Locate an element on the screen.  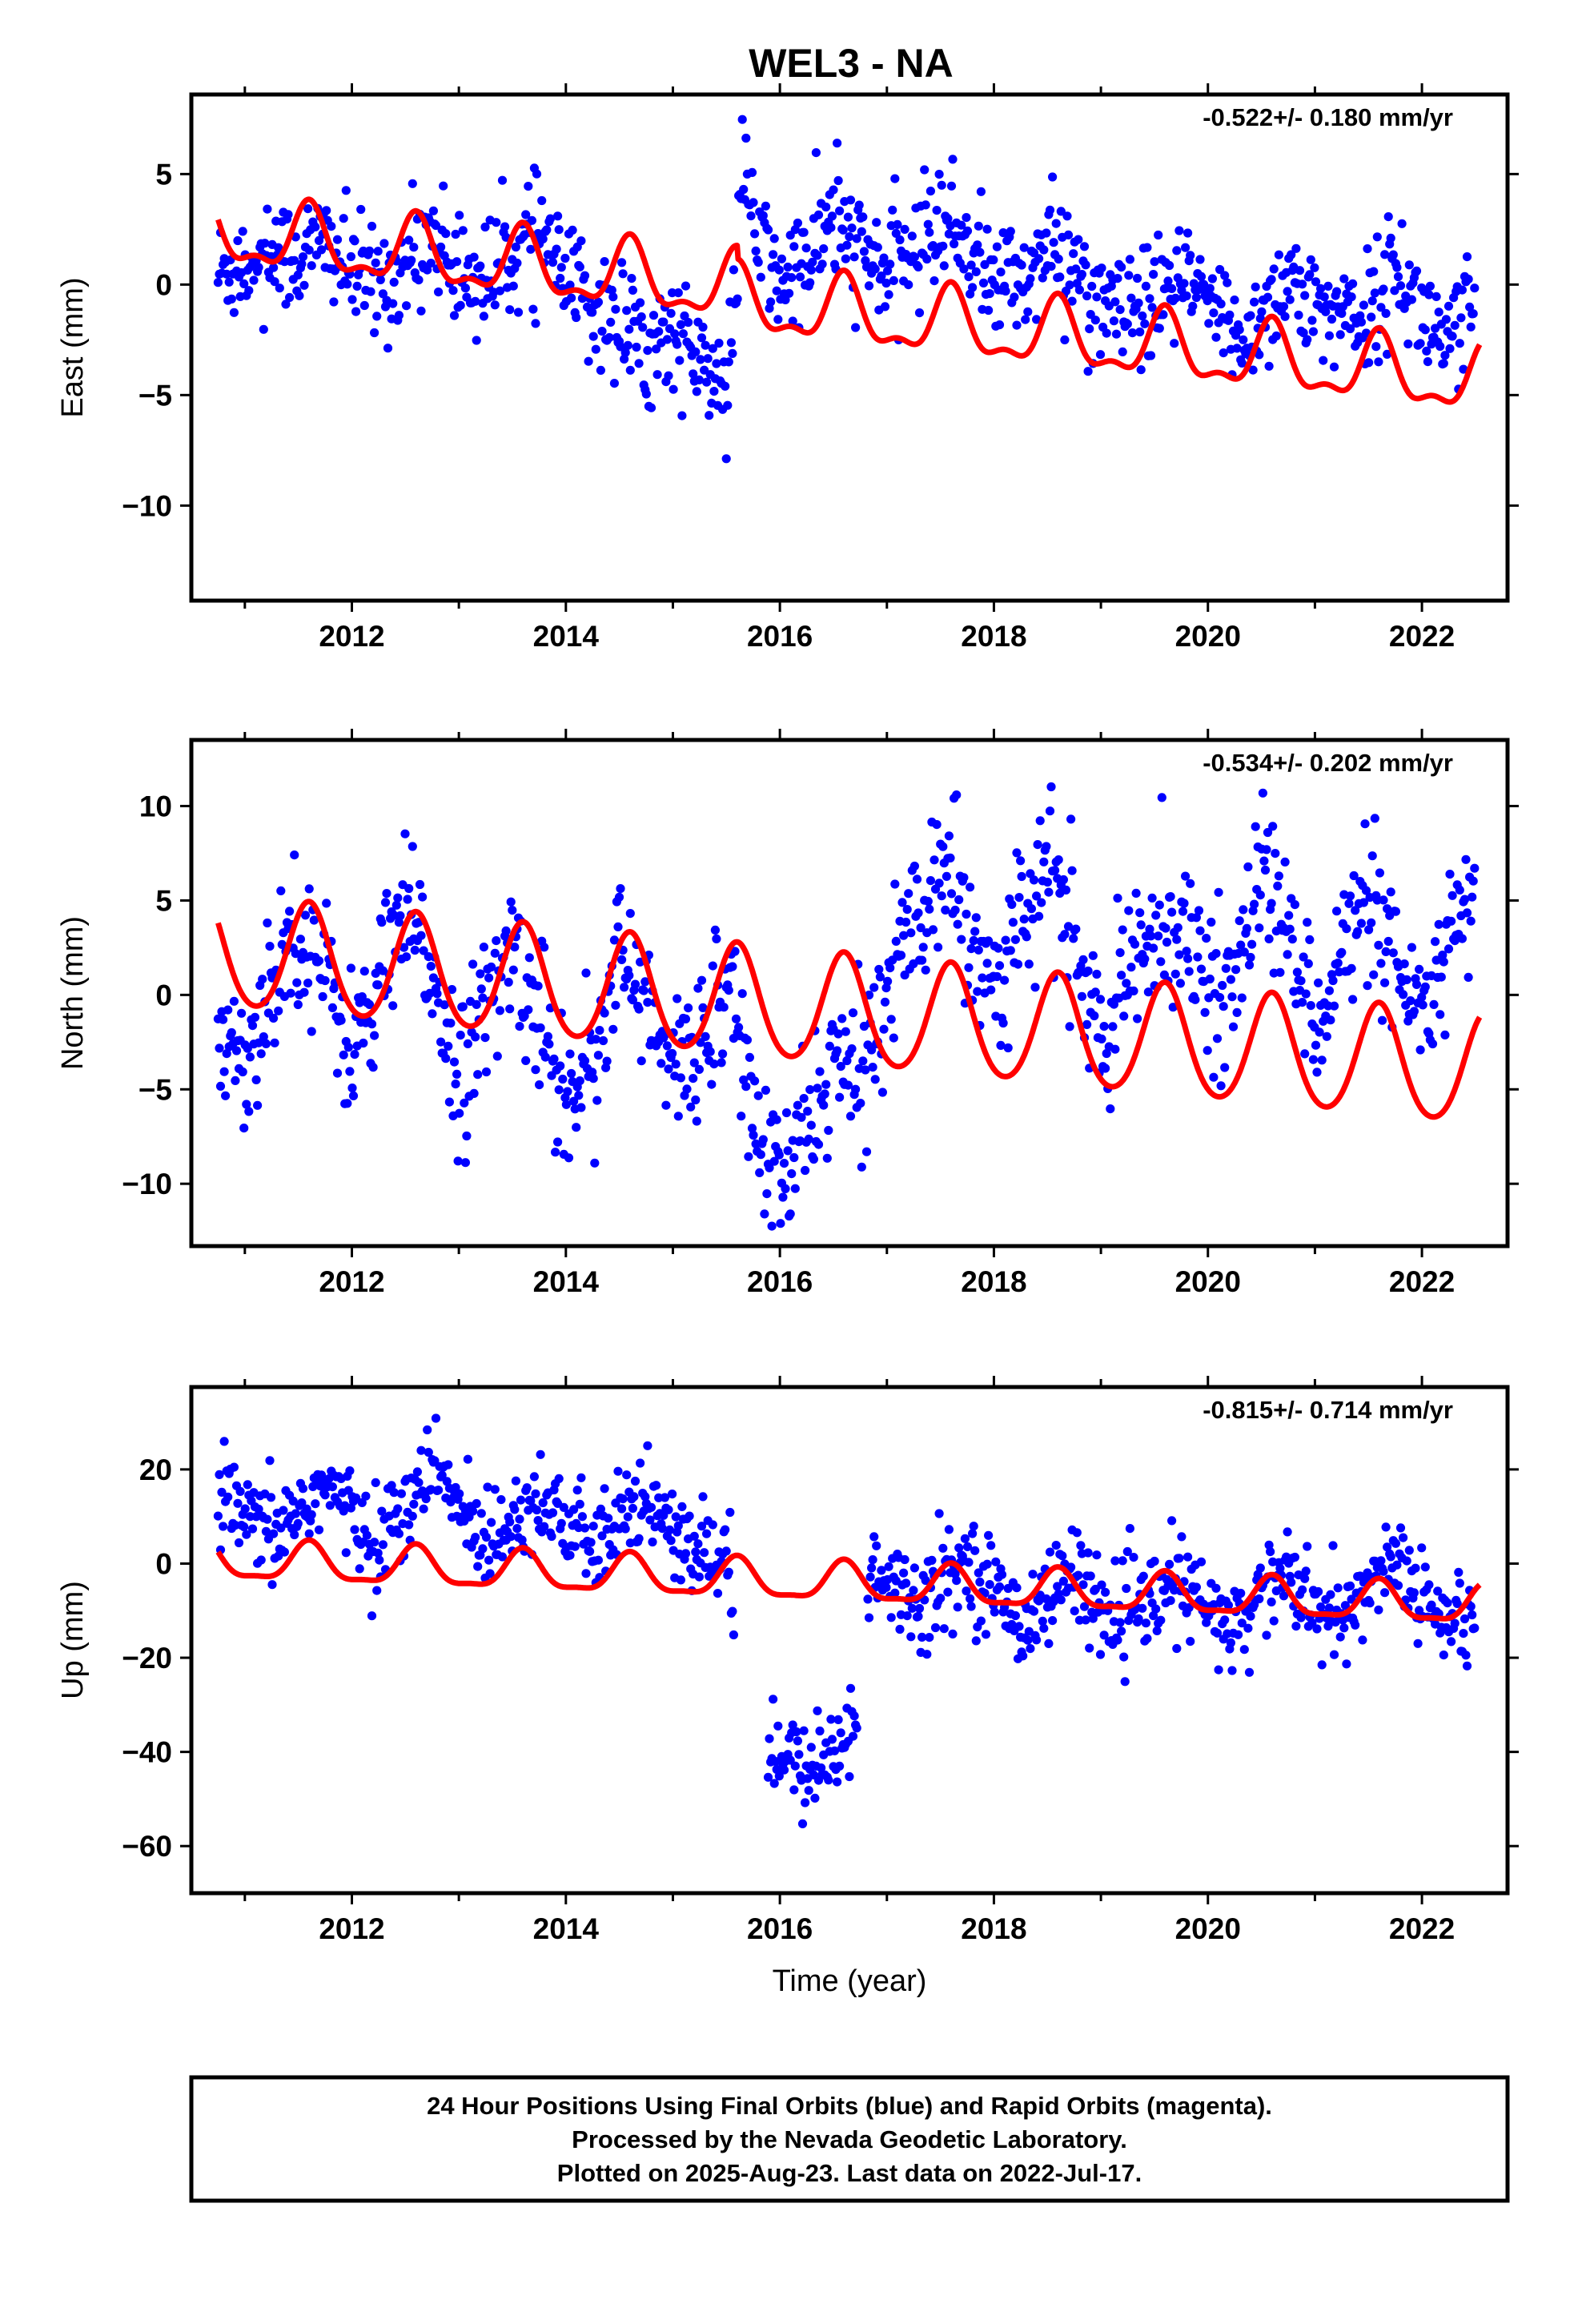
north-x-tick-label: 2018 is located at coordinates (993, 1281).